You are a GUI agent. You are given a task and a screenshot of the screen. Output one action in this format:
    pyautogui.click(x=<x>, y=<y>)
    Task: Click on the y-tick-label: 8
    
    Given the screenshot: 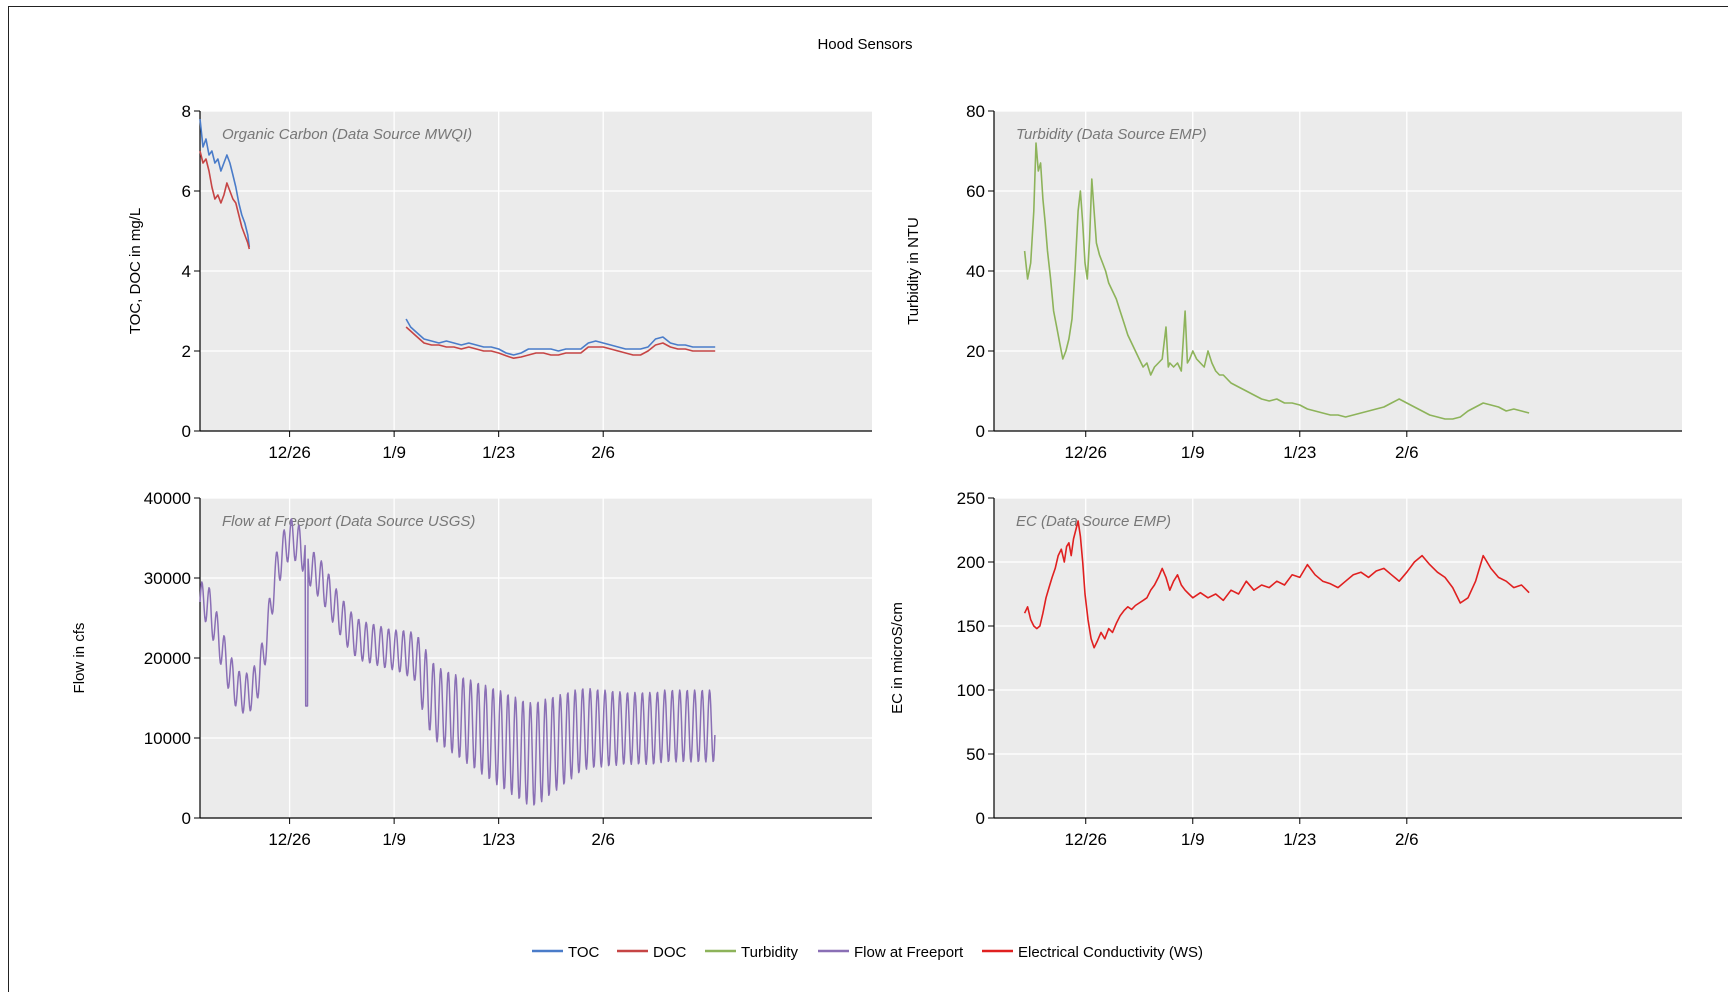 What is the action you would take?
    pyautogui.click(x=186, y=111)
    